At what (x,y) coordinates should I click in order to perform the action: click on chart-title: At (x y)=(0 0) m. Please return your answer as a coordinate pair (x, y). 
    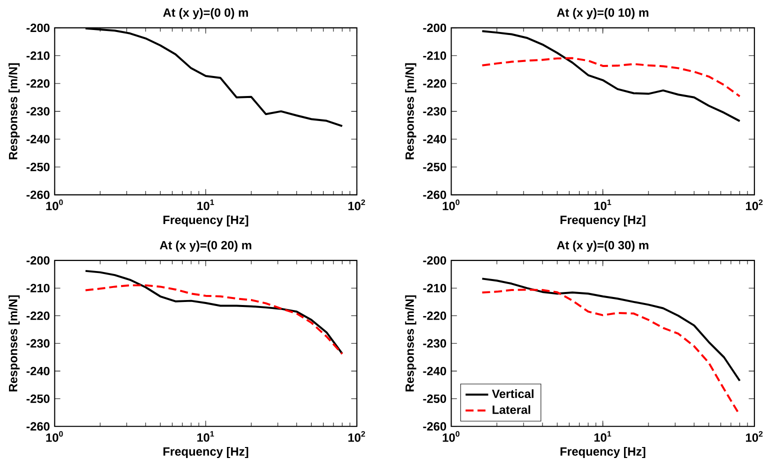
    Looking at the image, I should click on (205, 14).